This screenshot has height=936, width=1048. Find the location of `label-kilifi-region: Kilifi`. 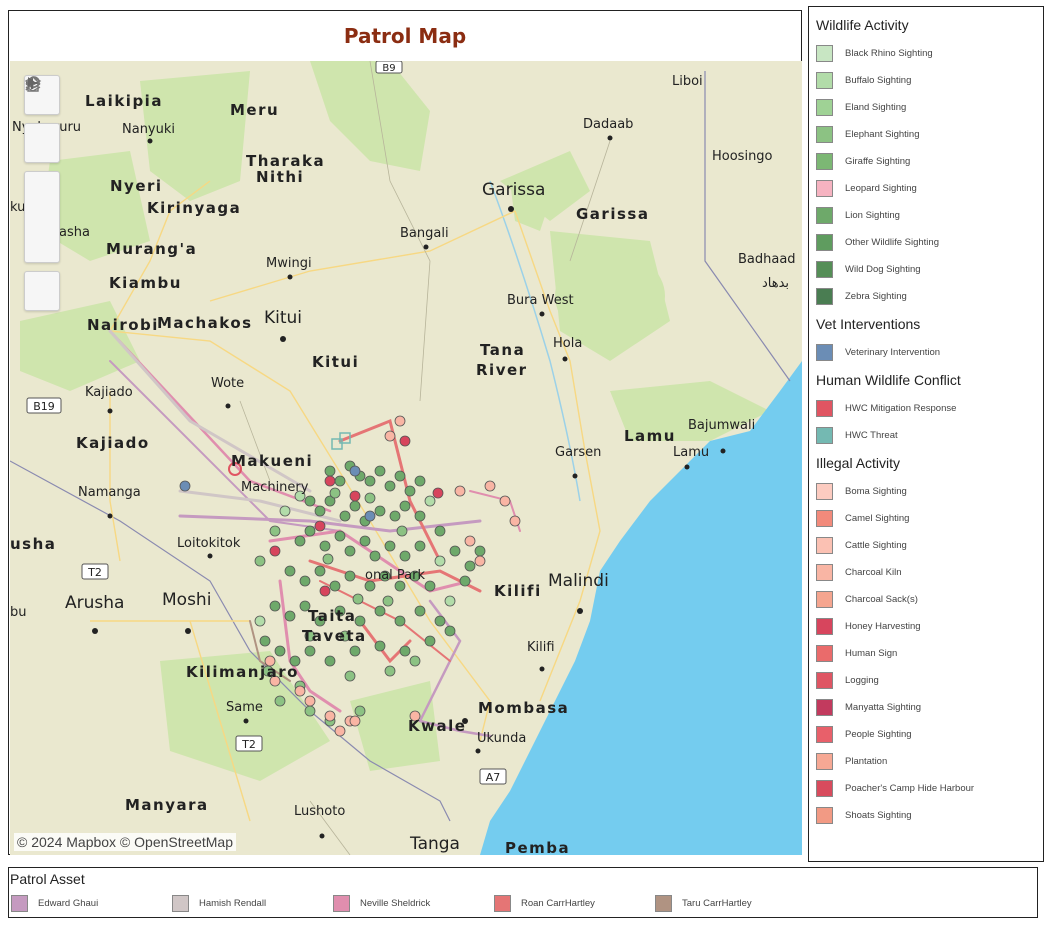

label-kilifi-region: Kilifi is located at coordinates (518, 591).